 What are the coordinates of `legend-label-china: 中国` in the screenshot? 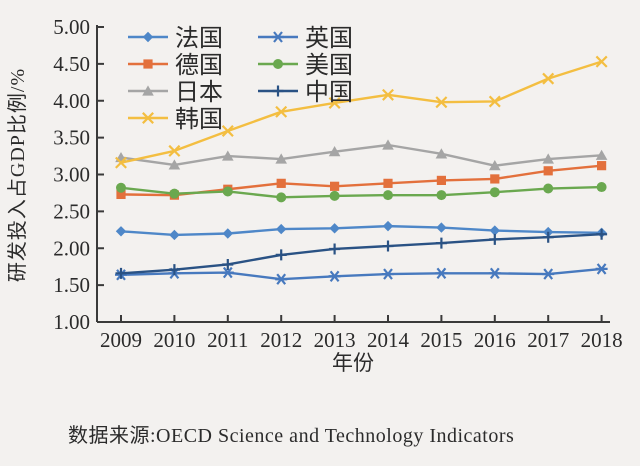 It's located at (329, 92).